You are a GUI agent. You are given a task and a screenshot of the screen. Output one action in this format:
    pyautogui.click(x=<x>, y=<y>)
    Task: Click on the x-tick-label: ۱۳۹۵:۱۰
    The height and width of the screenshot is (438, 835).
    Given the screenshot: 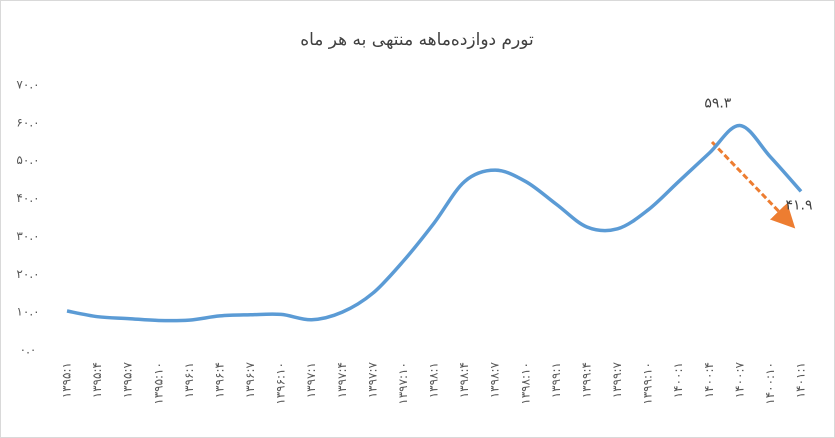 What is the action you would take?
    pyautogui.click(x=158, y=383)
    